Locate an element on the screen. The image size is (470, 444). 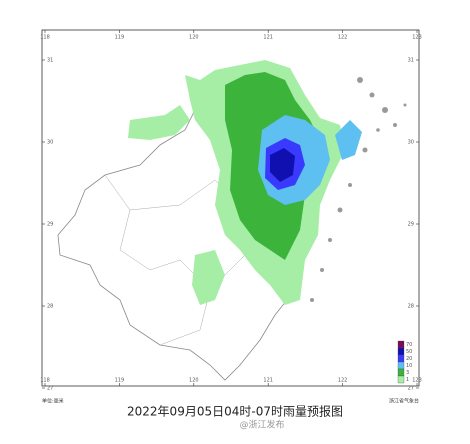
county-lines is located at coordinates (157, 260).